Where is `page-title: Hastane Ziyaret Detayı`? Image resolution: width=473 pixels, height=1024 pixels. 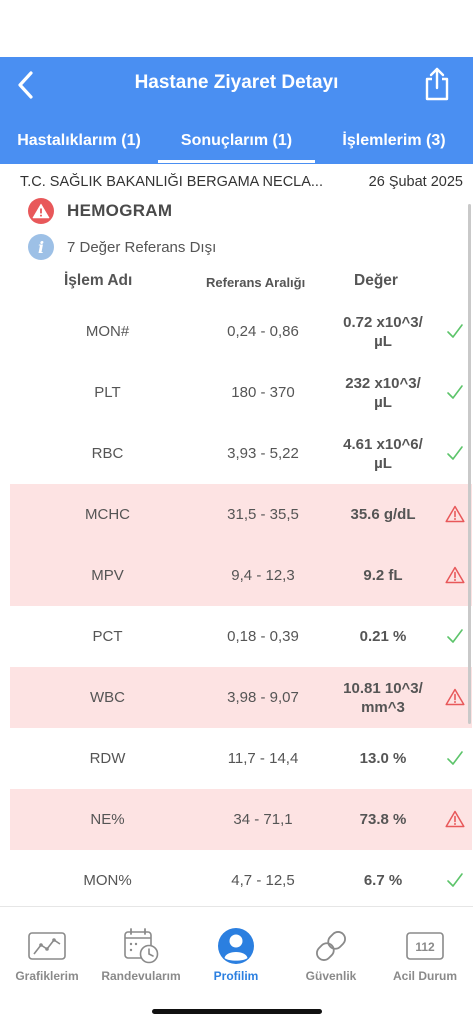
page-title: Hastane Ziyaret Detayı is located at coordinates (236, 82).